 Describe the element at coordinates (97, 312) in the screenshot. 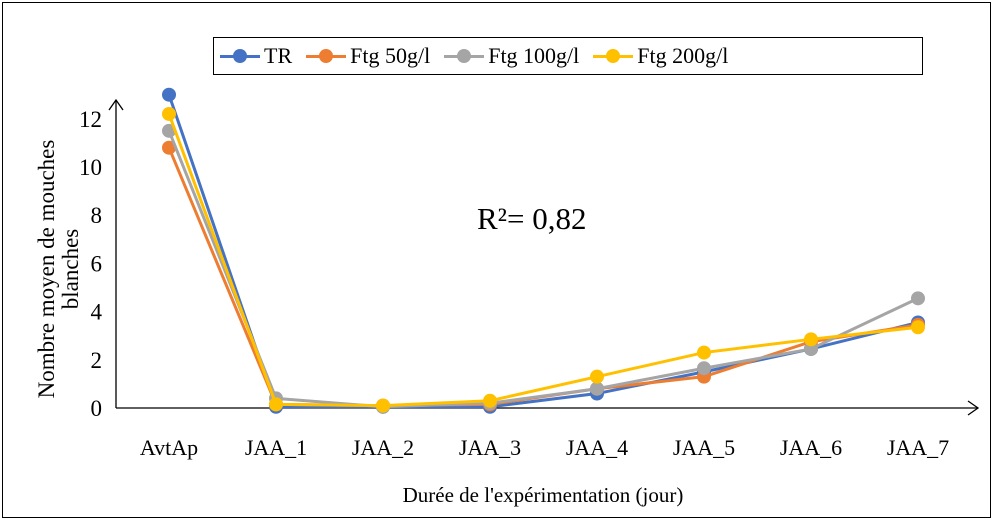

I see `y-tick-label: 4` at that location.